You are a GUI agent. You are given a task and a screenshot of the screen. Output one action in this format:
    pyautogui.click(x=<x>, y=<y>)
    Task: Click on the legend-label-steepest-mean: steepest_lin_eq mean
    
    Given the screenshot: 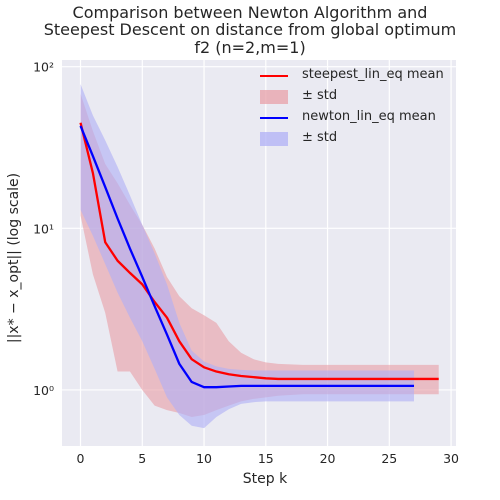 What is the action you would take?
    pyautogui.click(x=373, y=74)
    